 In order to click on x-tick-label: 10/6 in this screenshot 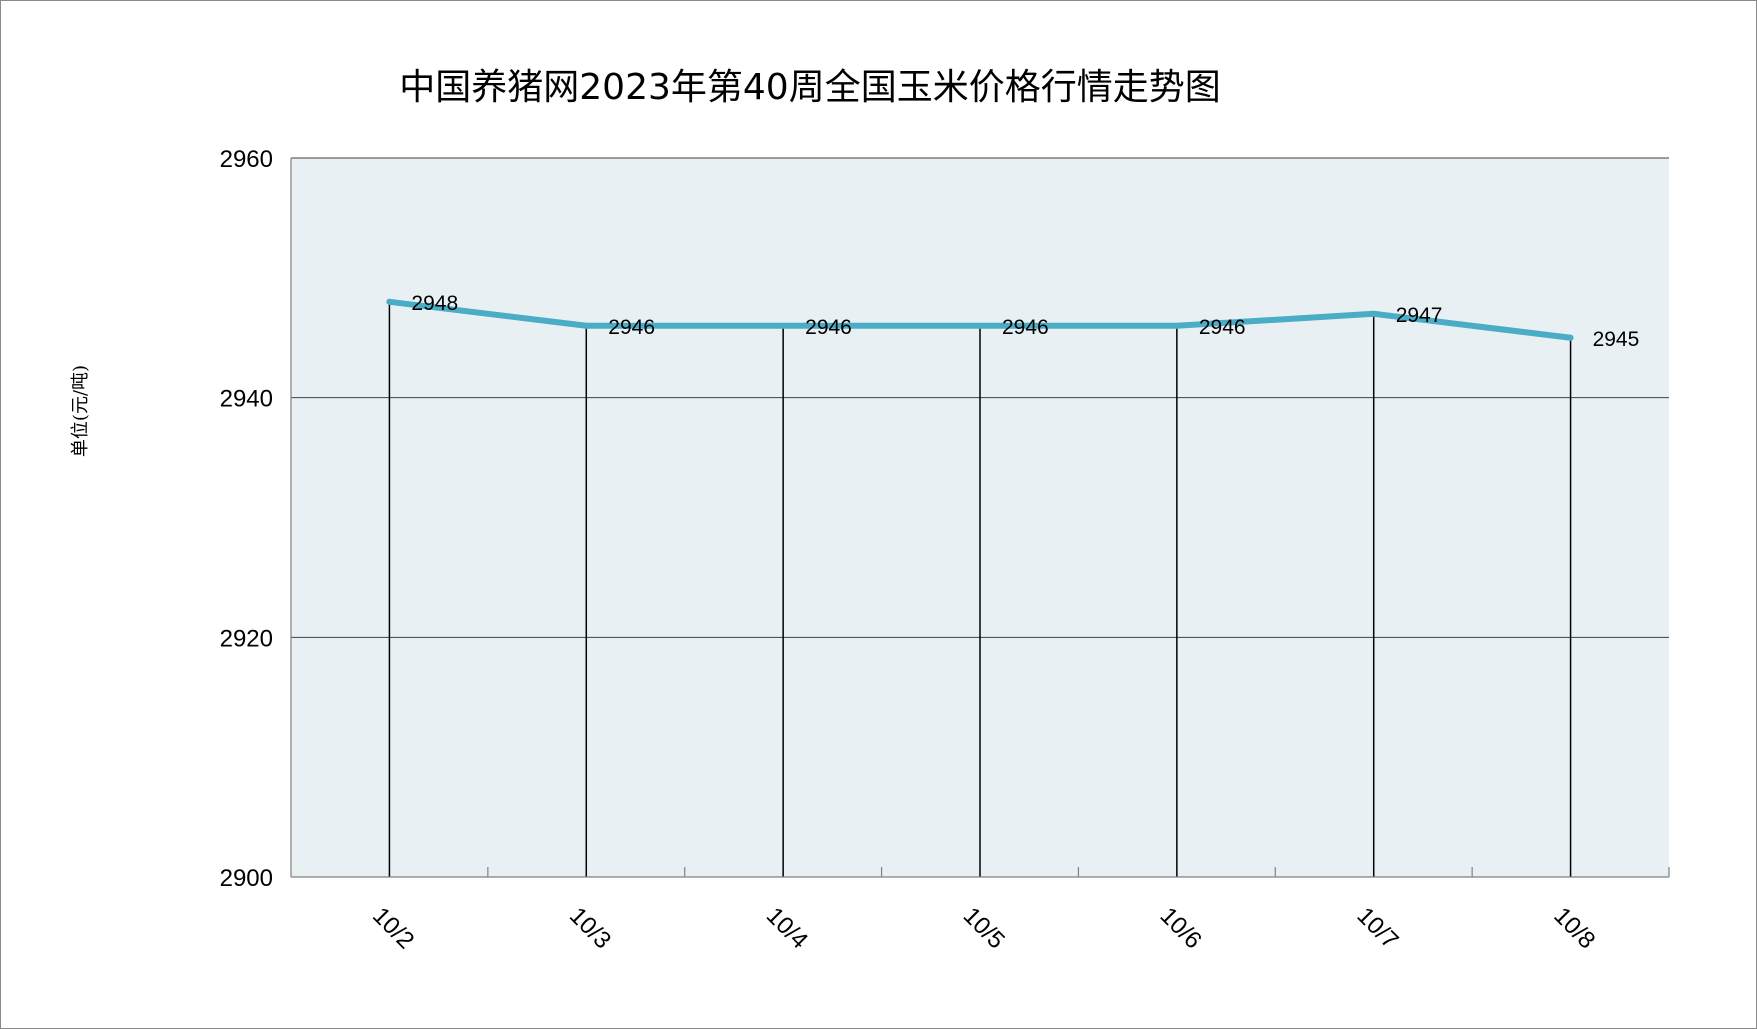, I will do `click(1181, 928)`.